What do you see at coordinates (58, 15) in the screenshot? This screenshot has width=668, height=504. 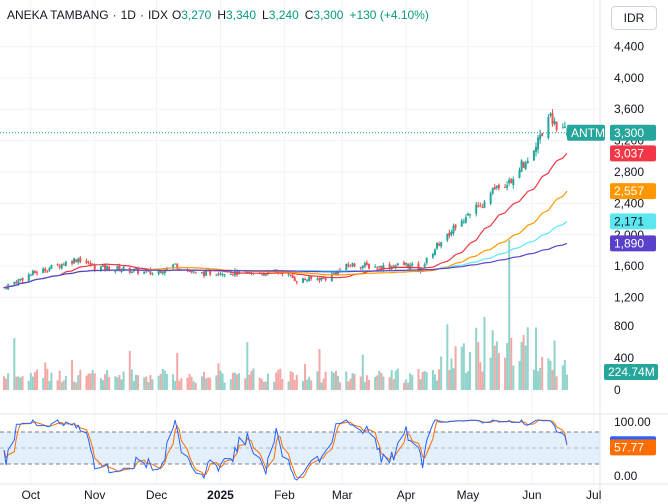 I see `symbol-name: ANEKA TAMBANG` at bounding box center [58, 15].